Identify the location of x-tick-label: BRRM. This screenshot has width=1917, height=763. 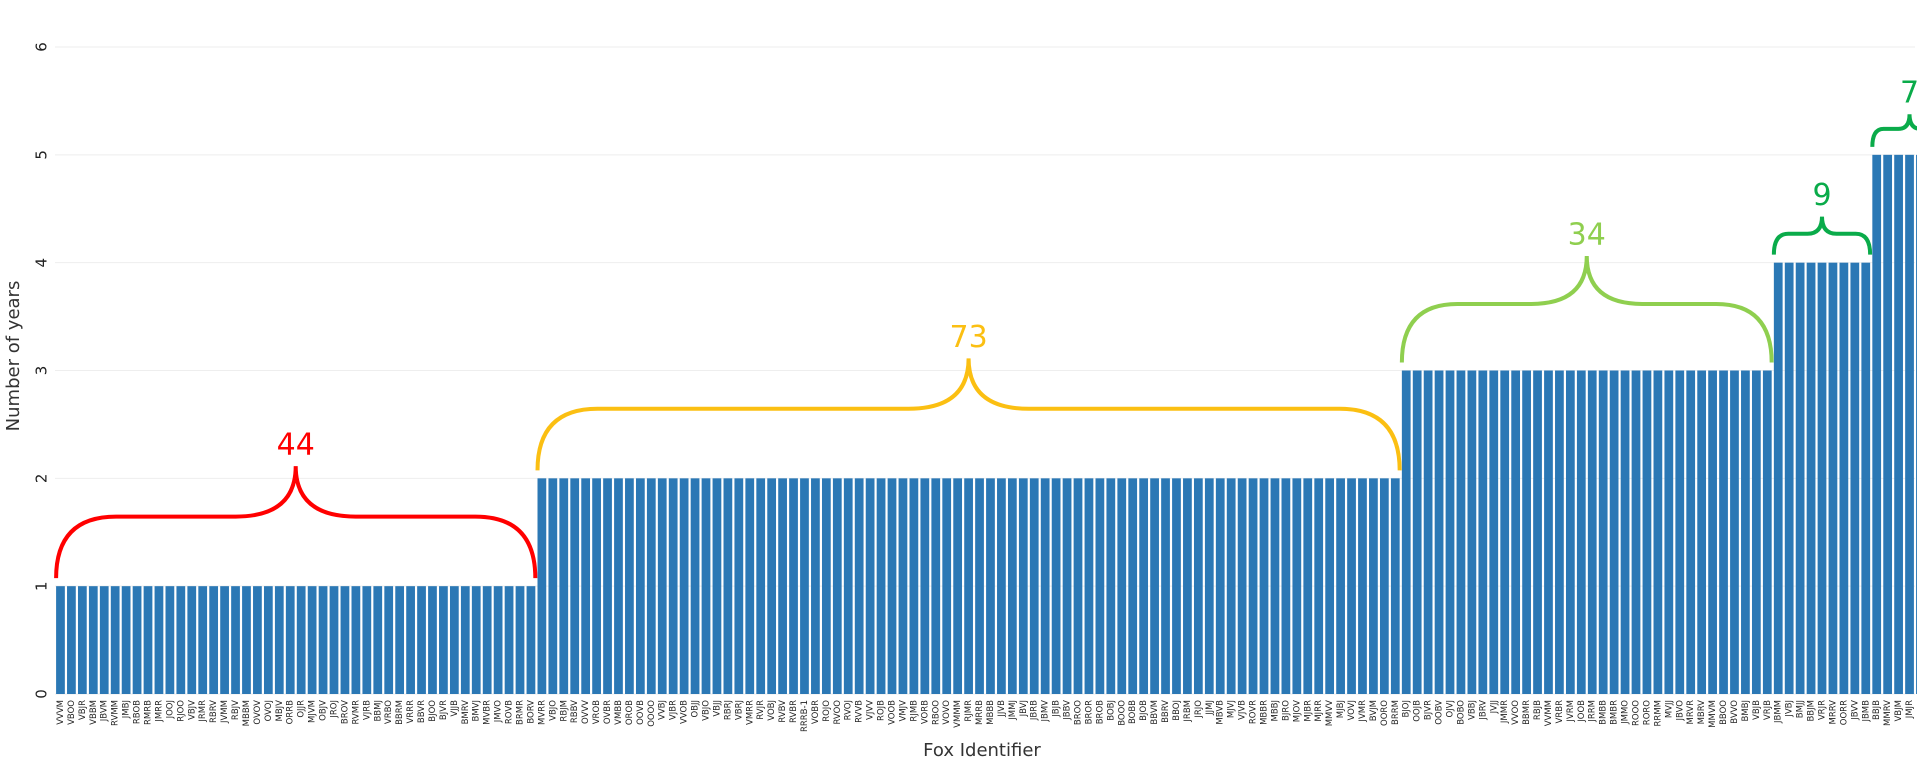
(1396, 712).